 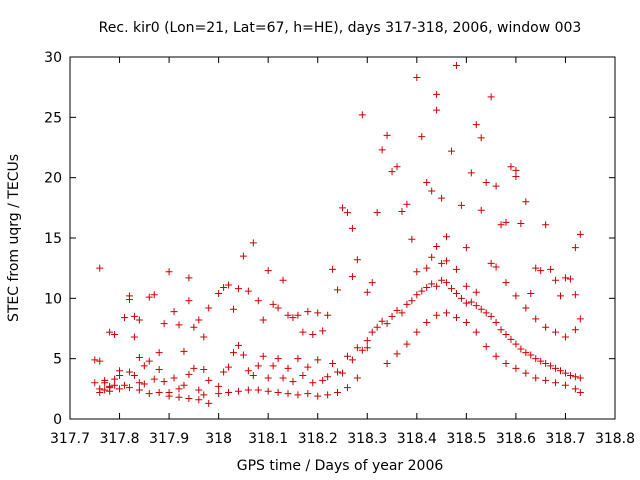 I want to click on x-tick-label: 318.5, so click(x=466, y=439).